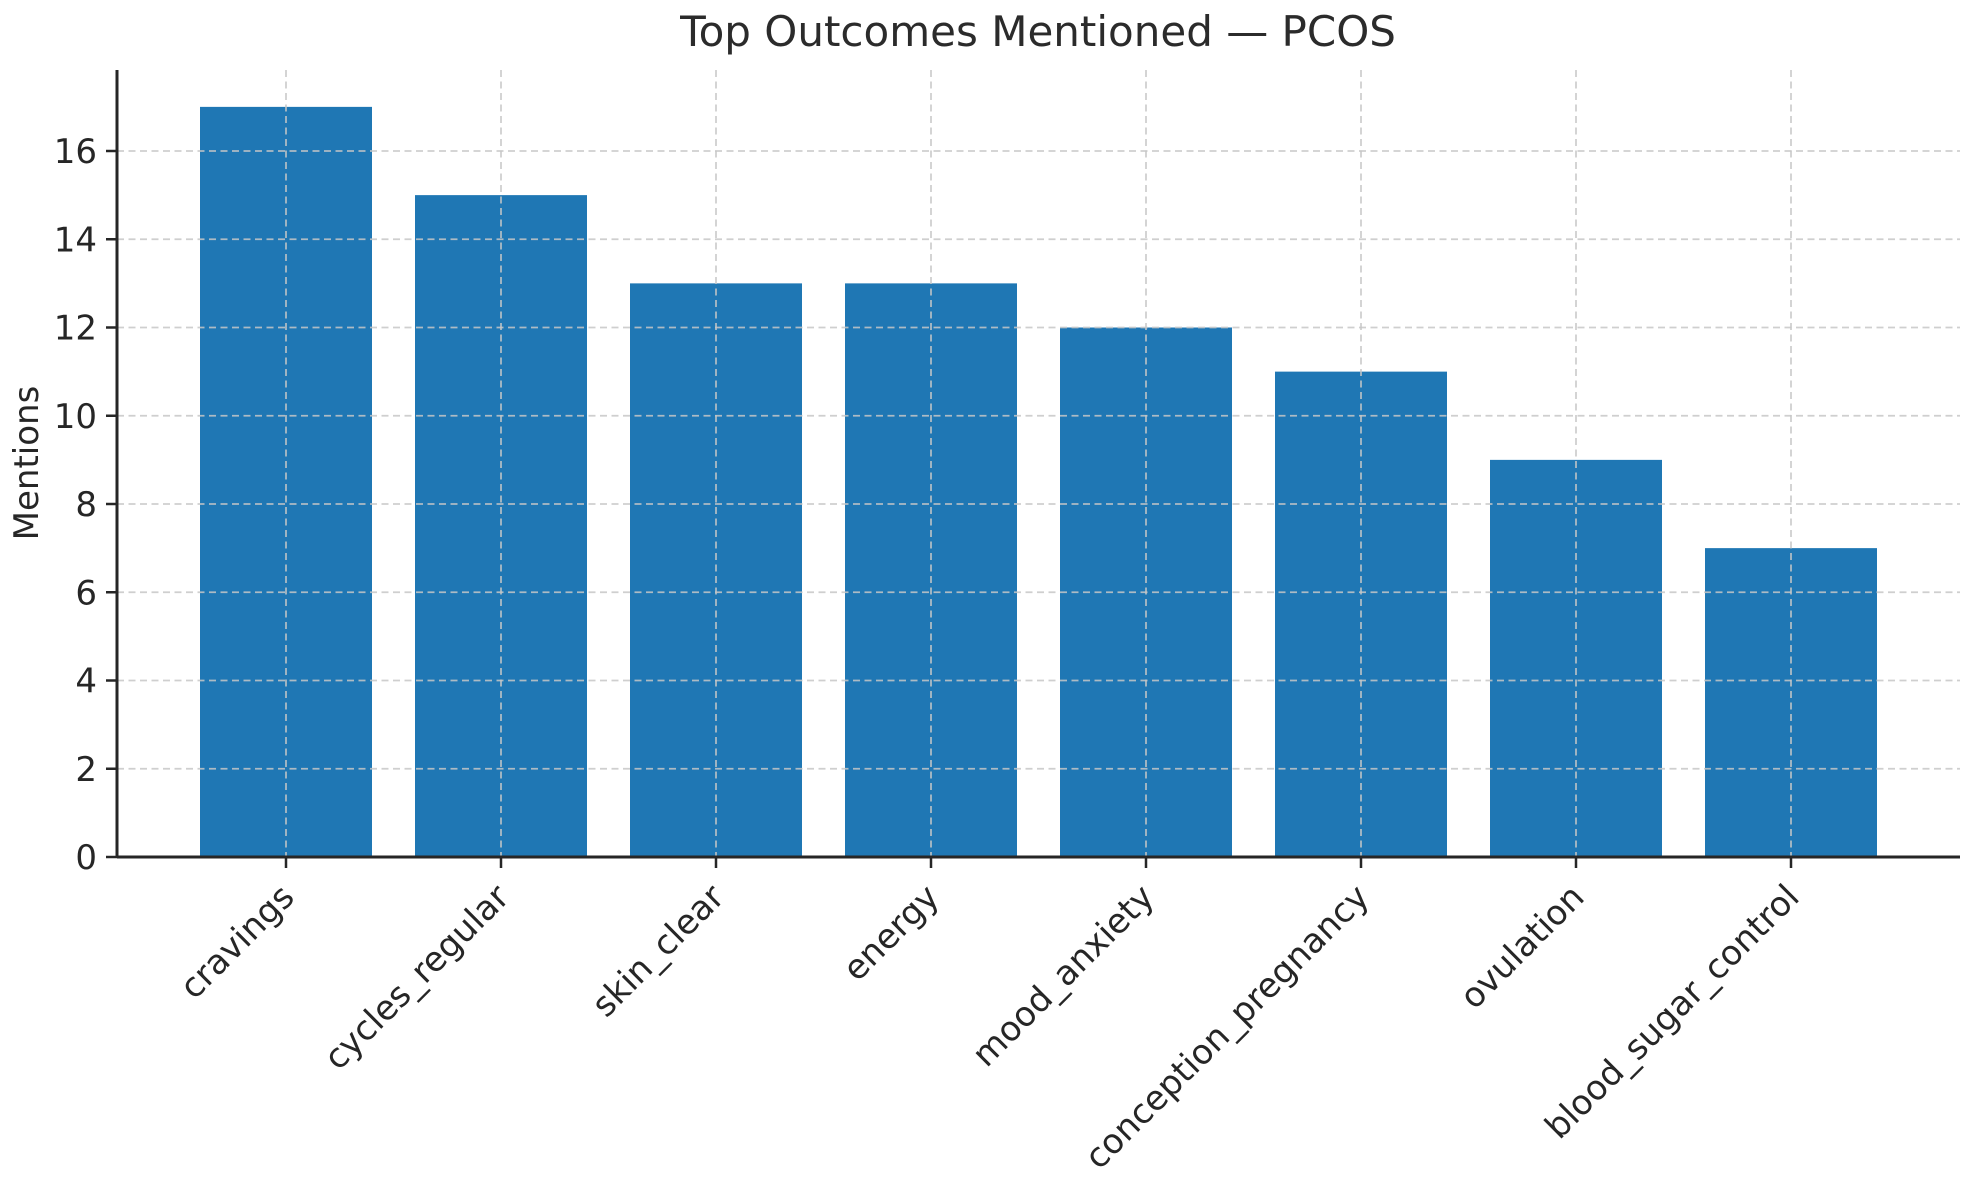  I want to click on y-tick-label-6: 6, so click(86, 593).